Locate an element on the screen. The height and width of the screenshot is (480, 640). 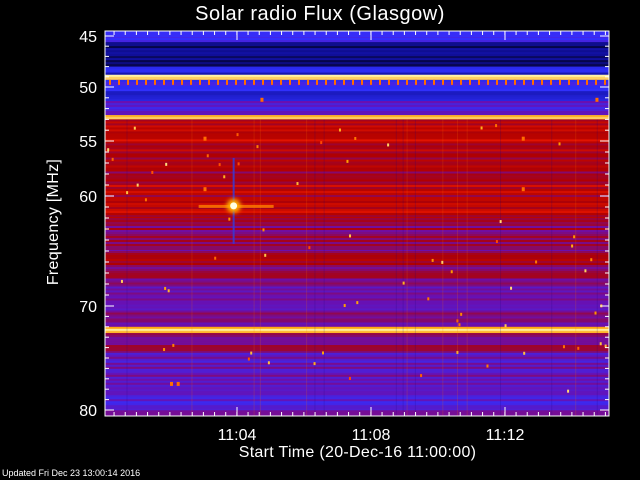
y-tick-label: 70 is located at coordinates (88, 307).